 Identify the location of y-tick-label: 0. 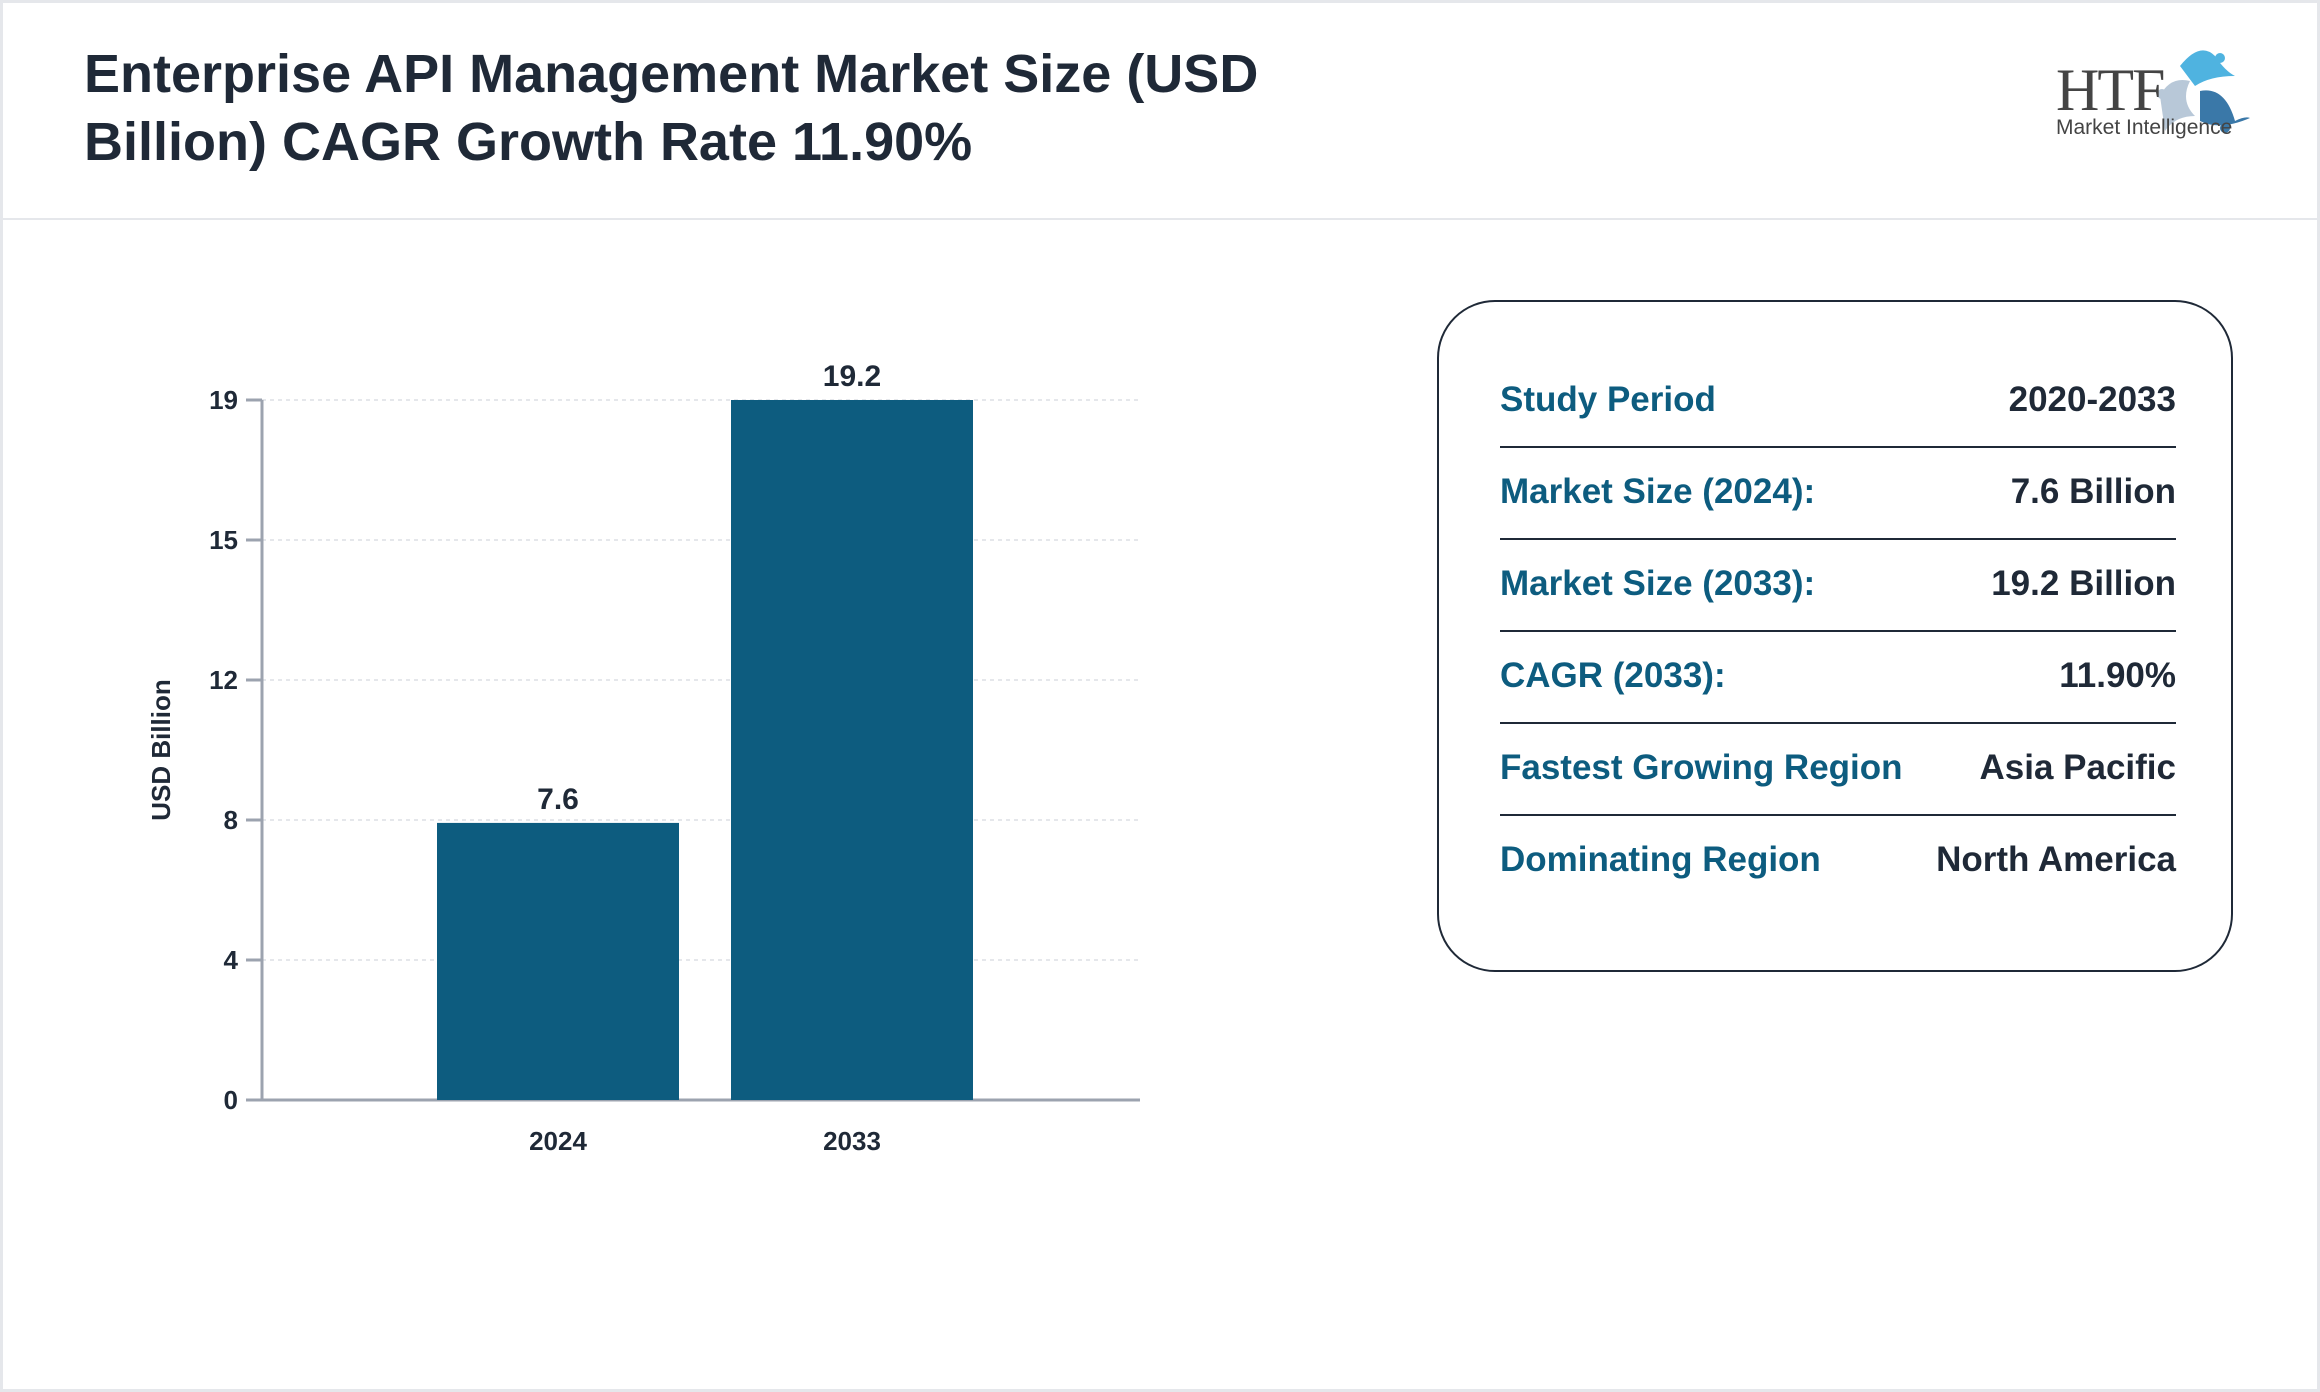
(231, 1100).